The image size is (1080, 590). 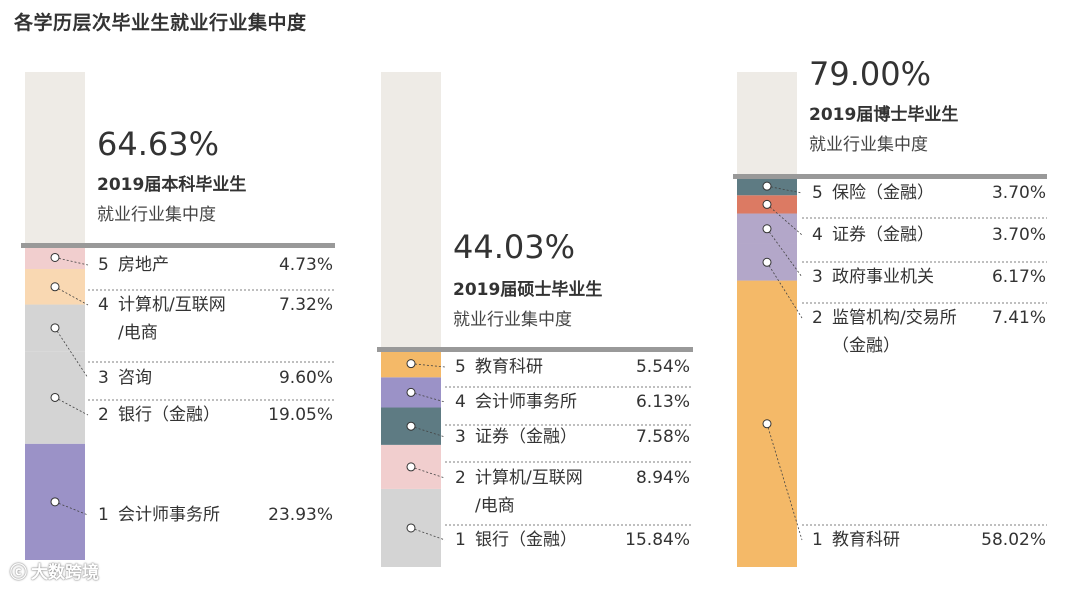 What do you see at coordinates (306, 378) in the screenshot?
I see `segment-value: 9.60%` at bounding box center [306, 378].